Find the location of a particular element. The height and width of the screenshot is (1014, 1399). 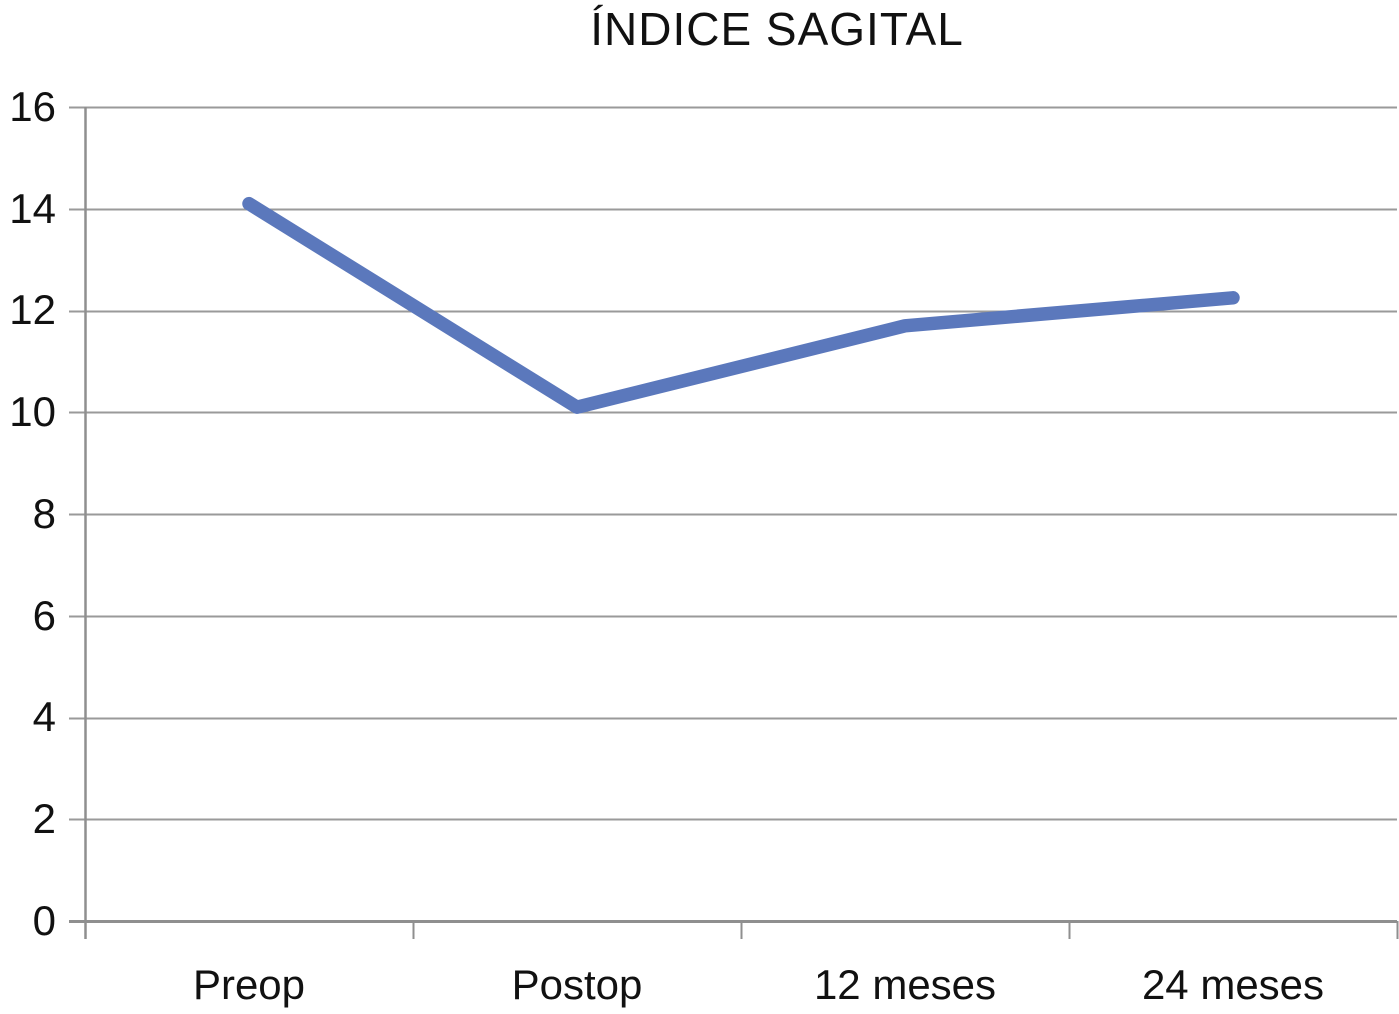

y-tick-label: 16 is located at coordinates (32, 106).